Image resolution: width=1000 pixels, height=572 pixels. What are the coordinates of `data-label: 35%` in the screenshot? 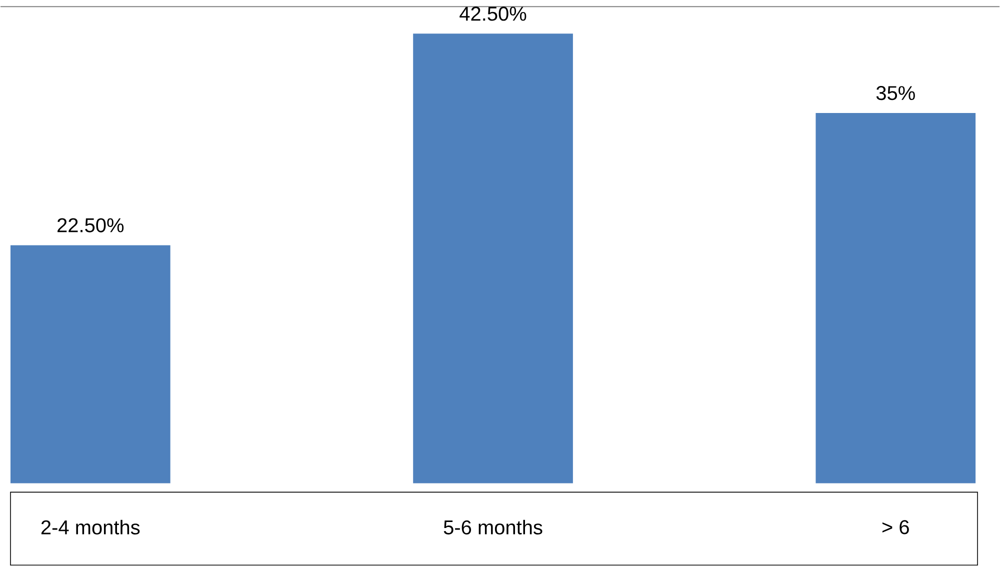 It's located at (895, 93).